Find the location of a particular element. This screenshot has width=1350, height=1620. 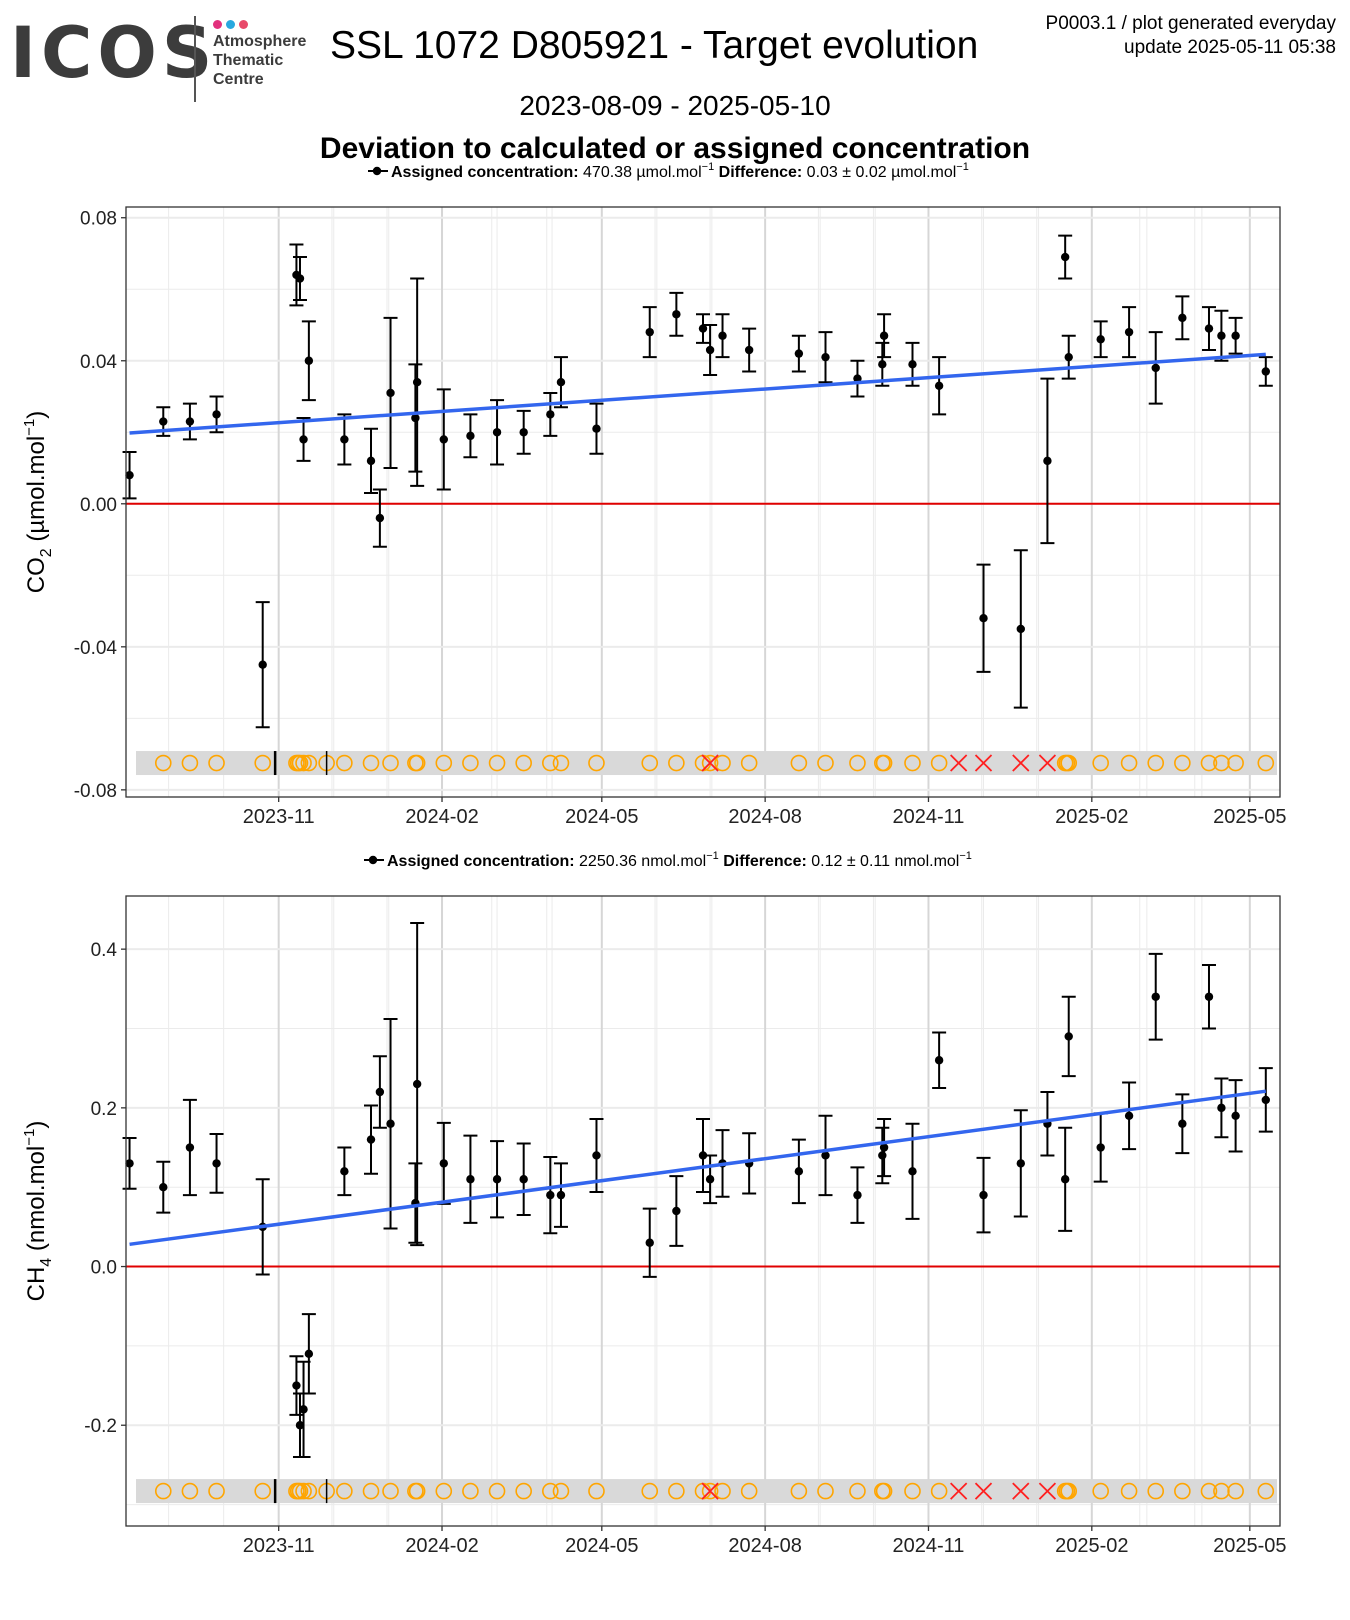

y-label-superscript: −1 is located at coordinates (29, 427).